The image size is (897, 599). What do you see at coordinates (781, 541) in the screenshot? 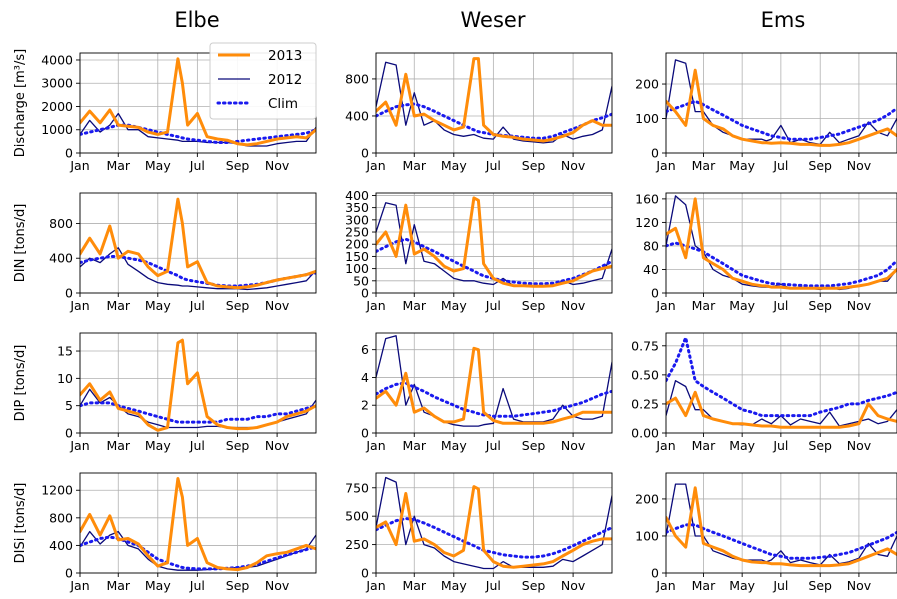
I see `panel-ems-disi-line-clim` at bounding box center [781, 541].